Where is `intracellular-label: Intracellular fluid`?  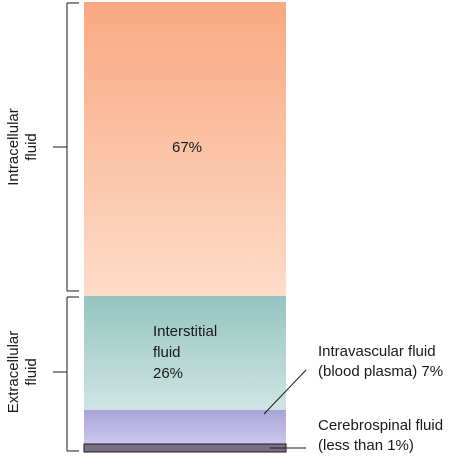 intracellular-label: Intracellular fluid is located at coordinates (22, 147).